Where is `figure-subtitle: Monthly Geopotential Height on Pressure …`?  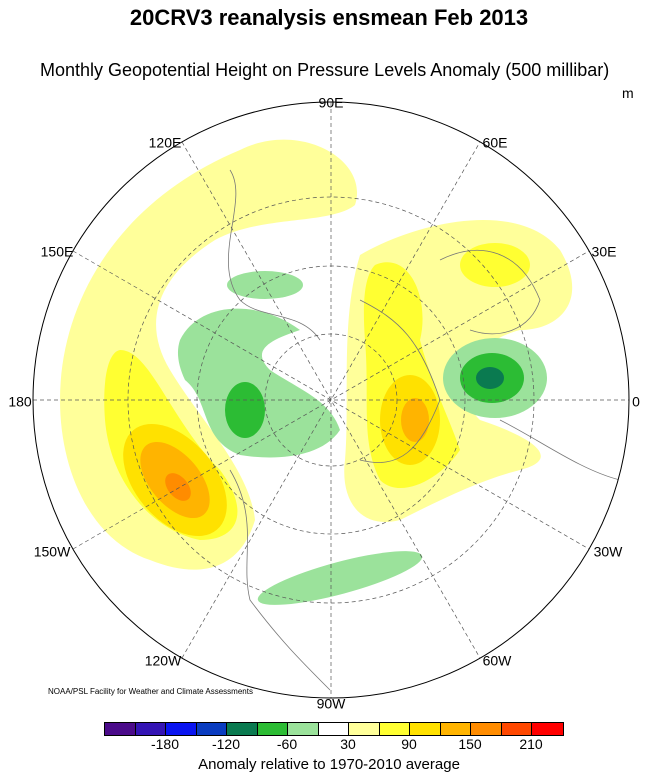 figure-subtitle: Monthly Geopotential Height on Pressure … is located at coordinates (325, 70).